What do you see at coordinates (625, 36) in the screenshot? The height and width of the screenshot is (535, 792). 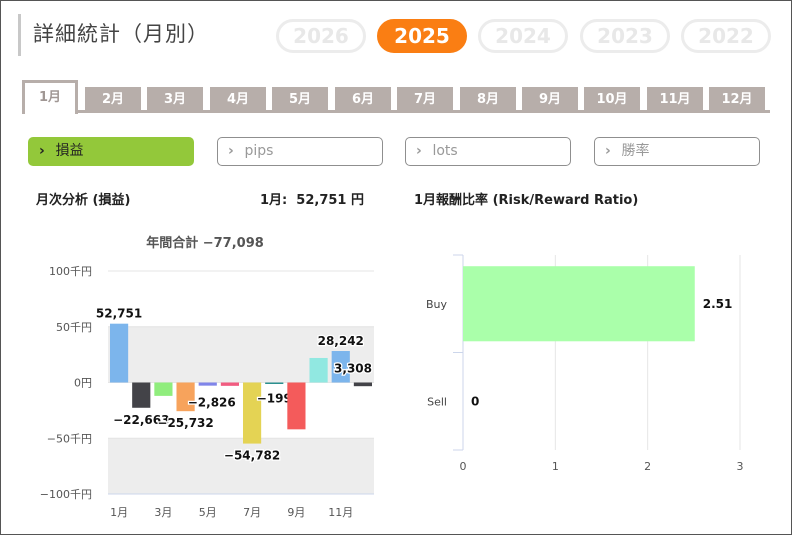 I see `year-pill-2023: 2023` at bounding box center [625, 36].